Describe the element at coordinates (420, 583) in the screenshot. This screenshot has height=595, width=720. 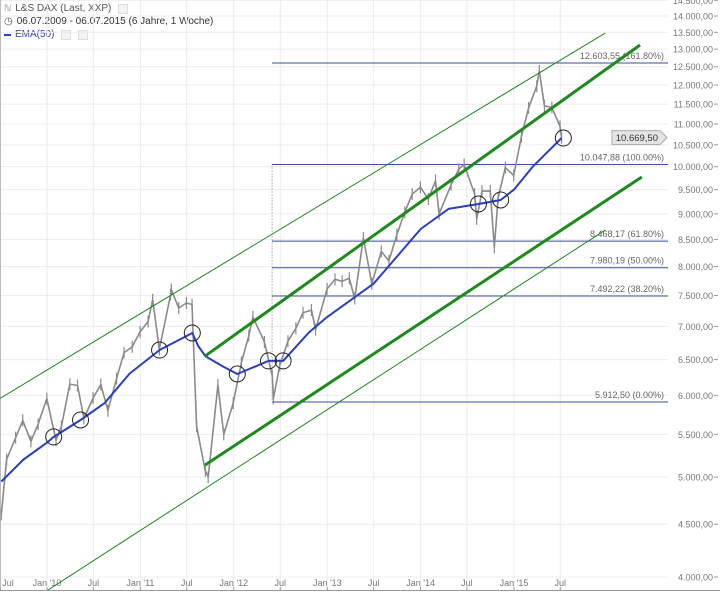
I see `x-tick-label: Jan '14` at that location.